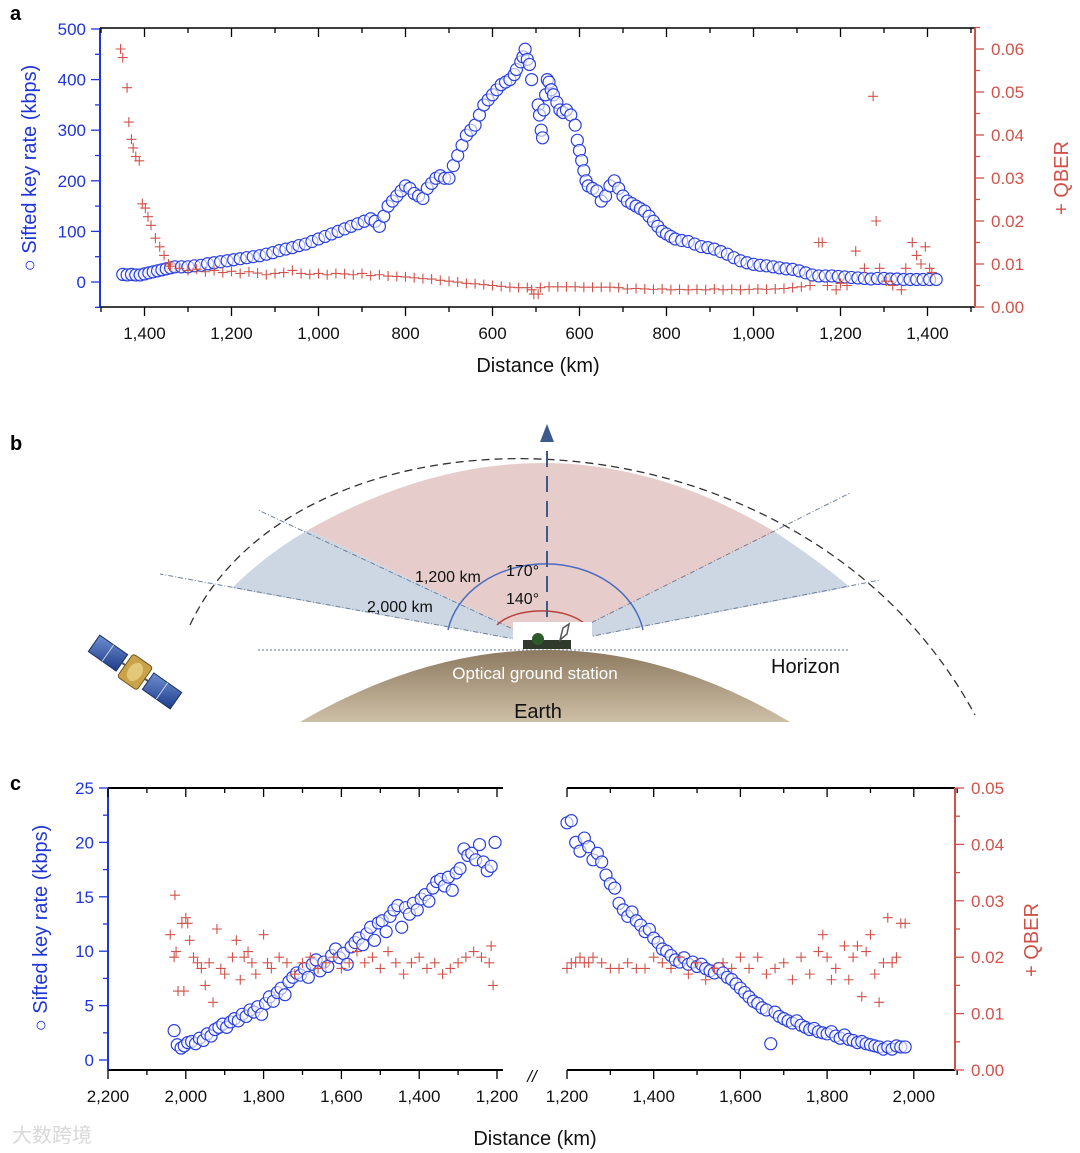  What do you see at coordinates (1007, 92) in the screenshot?
I see `y2-tick-label: 0.05` at bounding box center [1007, 92].